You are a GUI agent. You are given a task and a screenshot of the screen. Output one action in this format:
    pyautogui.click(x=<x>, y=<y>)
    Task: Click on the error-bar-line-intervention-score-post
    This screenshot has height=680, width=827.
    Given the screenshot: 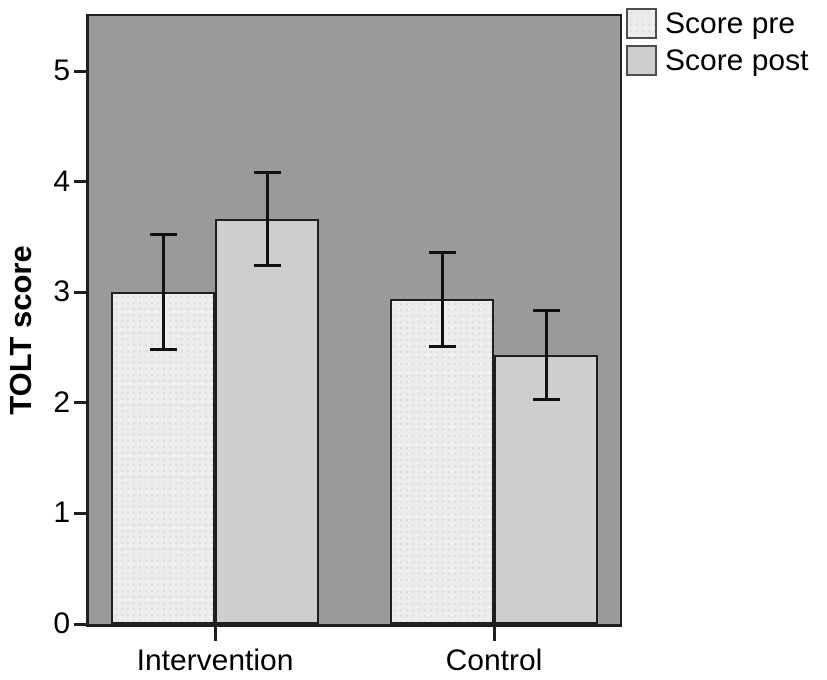 What is the action you would take?
    pyautogui.click(x=267, y=219)
    